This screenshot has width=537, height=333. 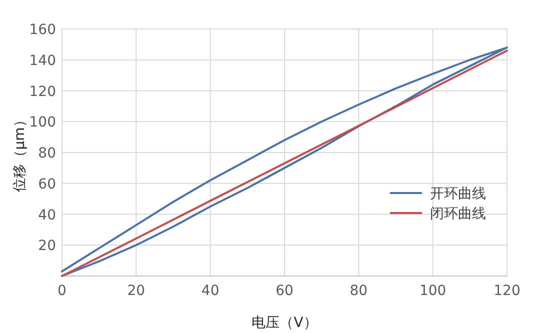 What do you see at coordinates (507, 291) in the screenshot?
I see `x-tick-label: 120` at bounding box center [507, 291].